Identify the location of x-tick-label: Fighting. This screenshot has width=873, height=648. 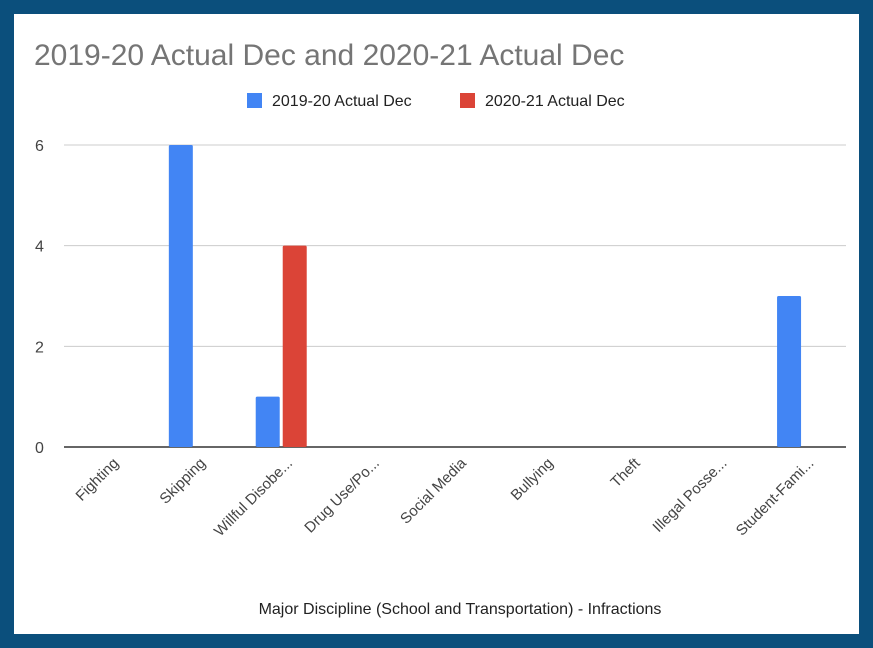
(98, 480).